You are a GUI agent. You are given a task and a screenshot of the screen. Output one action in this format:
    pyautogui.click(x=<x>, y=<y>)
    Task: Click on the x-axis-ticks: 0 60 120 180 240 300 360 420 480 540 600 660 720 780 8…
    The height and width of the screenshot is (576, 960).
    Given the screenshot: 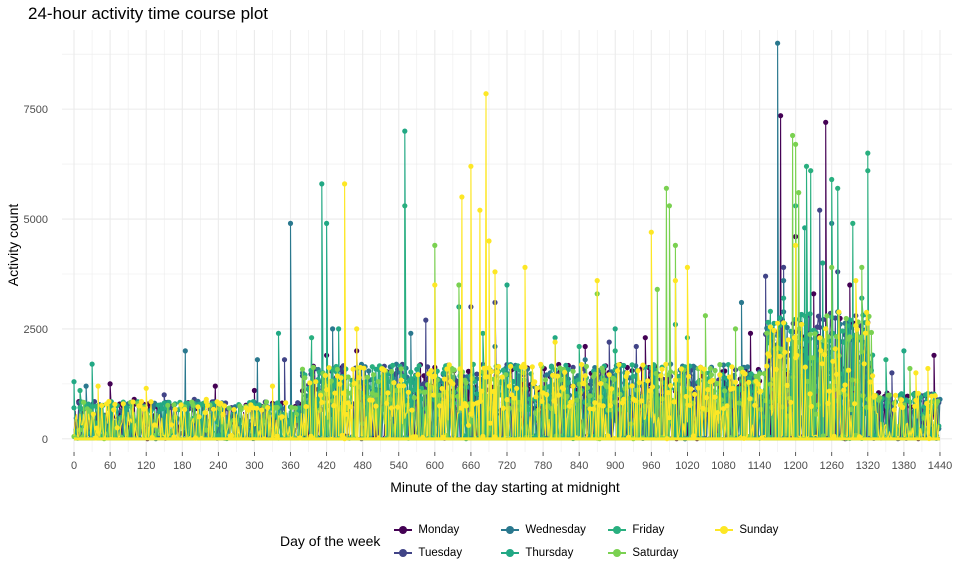 What is the action you would take?
    pyautogui.click(x=511, y=462)
    